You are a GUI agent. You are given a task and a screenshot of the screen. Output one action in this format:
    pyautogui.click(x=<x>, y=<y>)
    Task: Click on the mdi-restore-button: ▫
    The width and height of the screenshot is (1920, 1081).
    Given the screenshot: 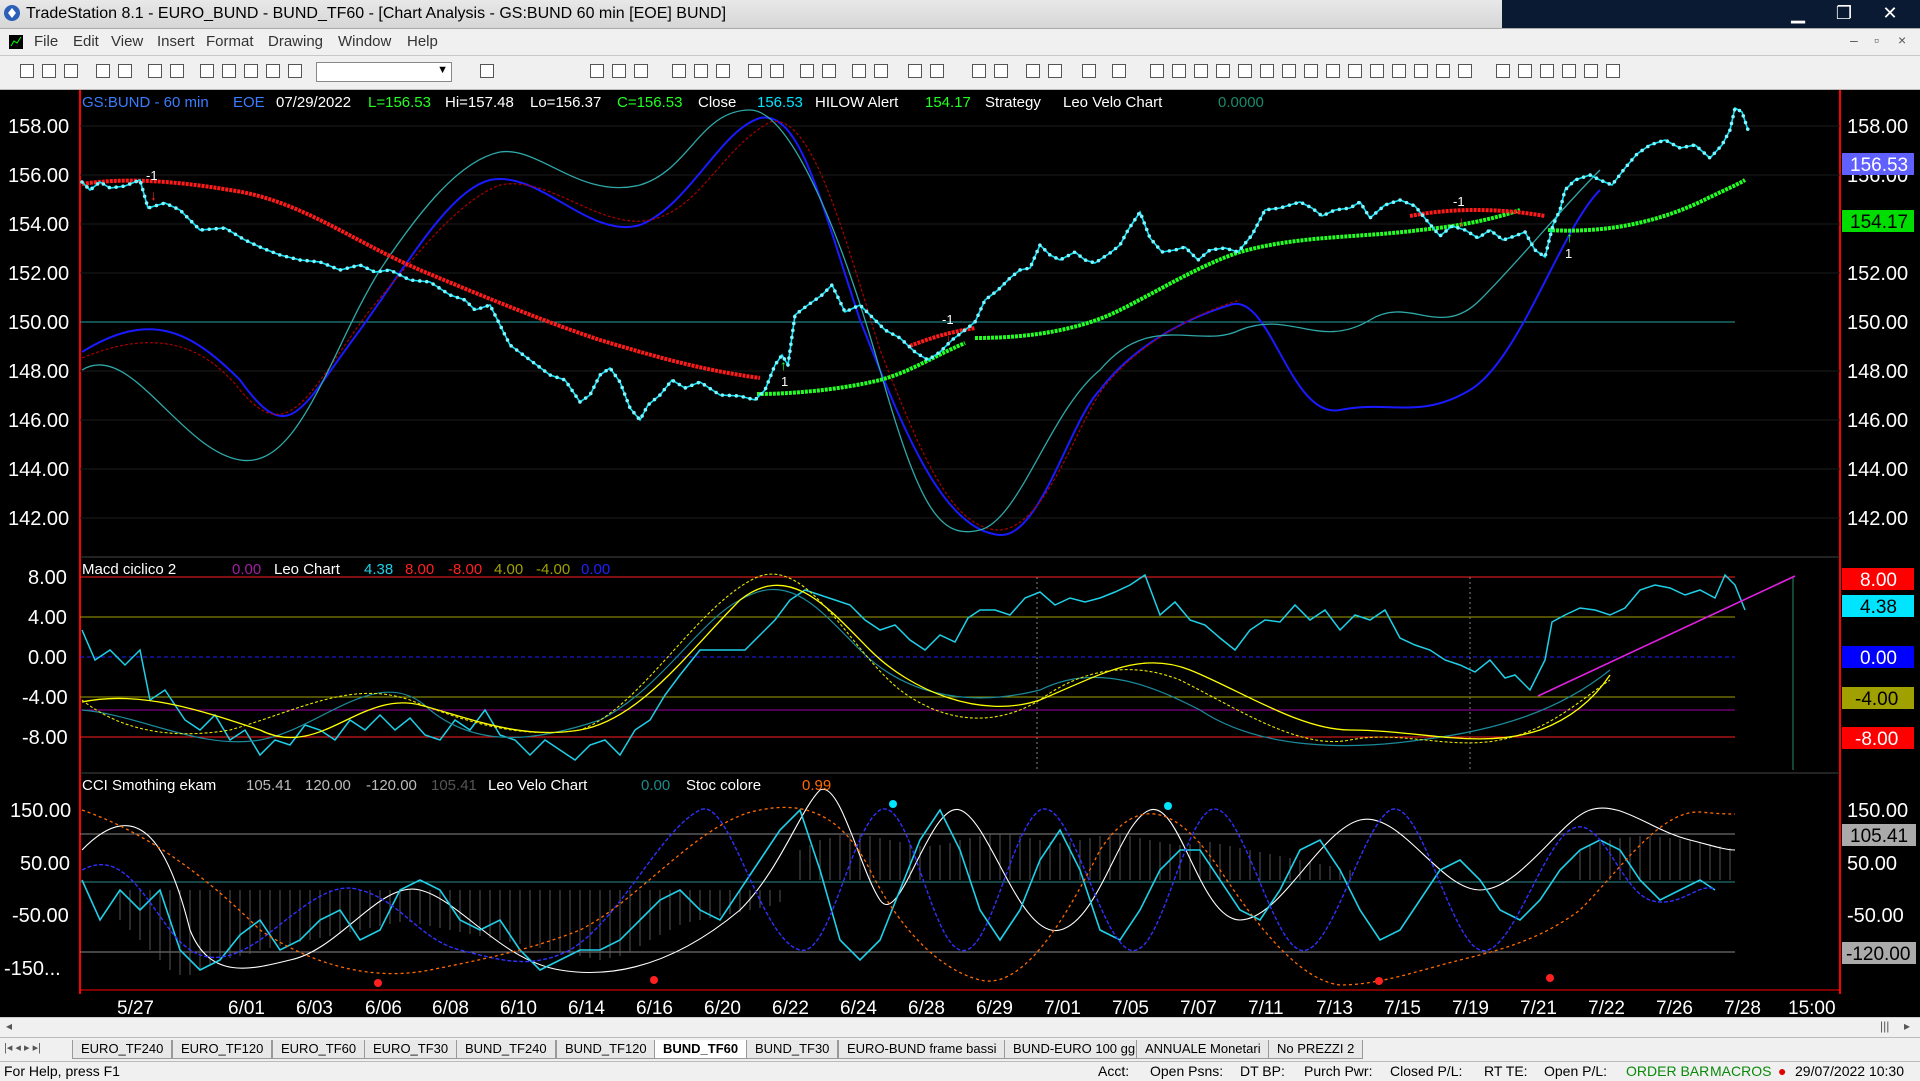 What is the action you would take?
    pyautogui.click(x=1876, y=40)
    